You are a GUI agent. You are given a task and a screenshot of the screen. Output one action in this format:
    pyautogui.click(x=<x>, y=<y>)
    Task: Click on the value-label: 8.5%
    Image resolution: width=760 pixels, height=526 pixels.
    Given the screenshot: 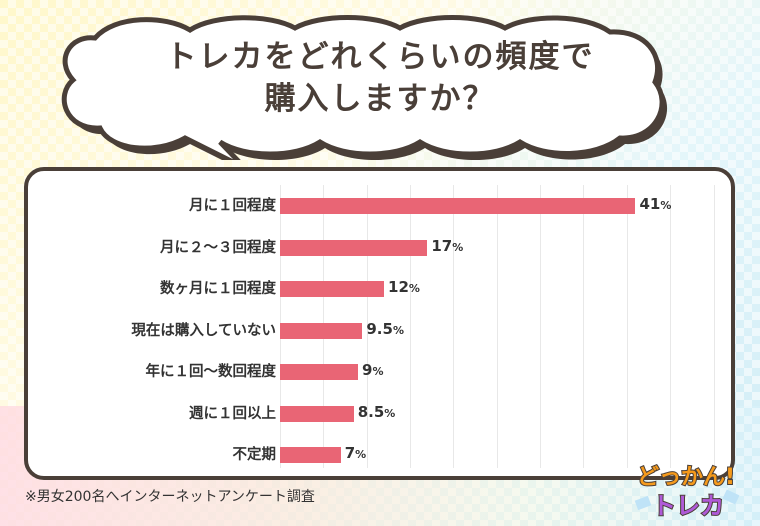 What is the action you would take?
    pyautogui.click(x=376, y=411)
    